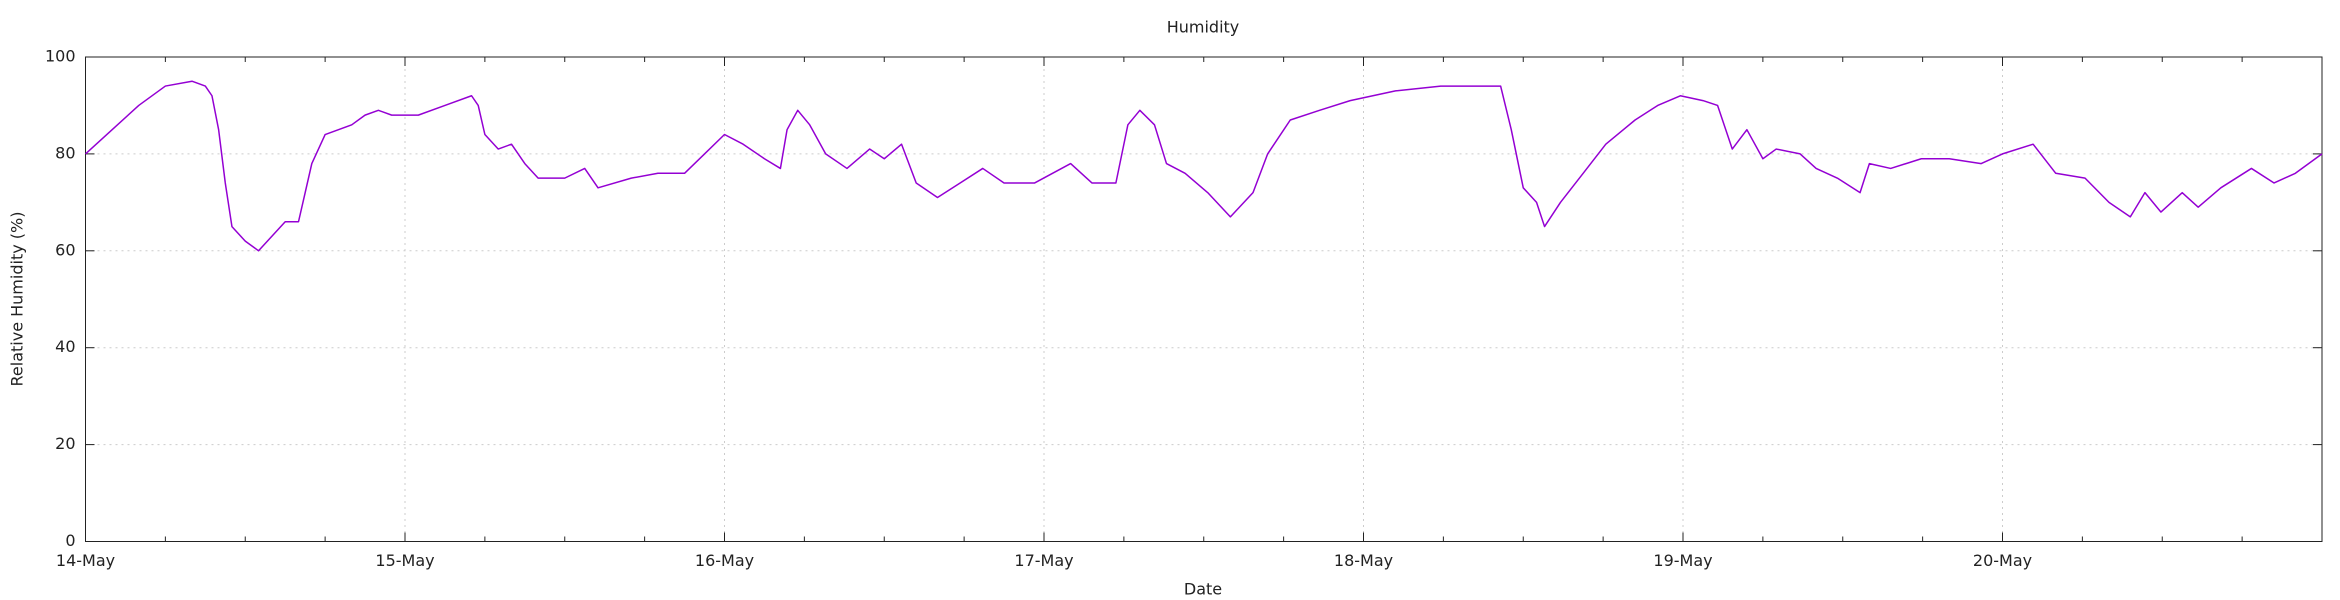 This screenshot has height=600, width=2340. I want to click on y-tick-label: 0, so click(70, 540).